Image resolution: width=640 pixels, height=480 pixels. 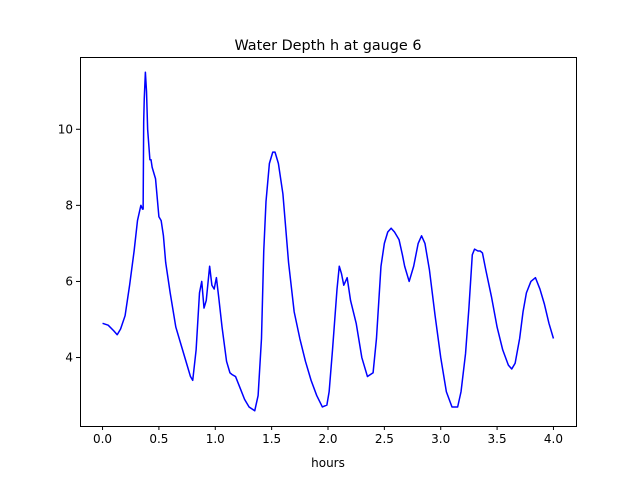 I want to click on x-tick-label: 2.0, so click(x=327, y=439).